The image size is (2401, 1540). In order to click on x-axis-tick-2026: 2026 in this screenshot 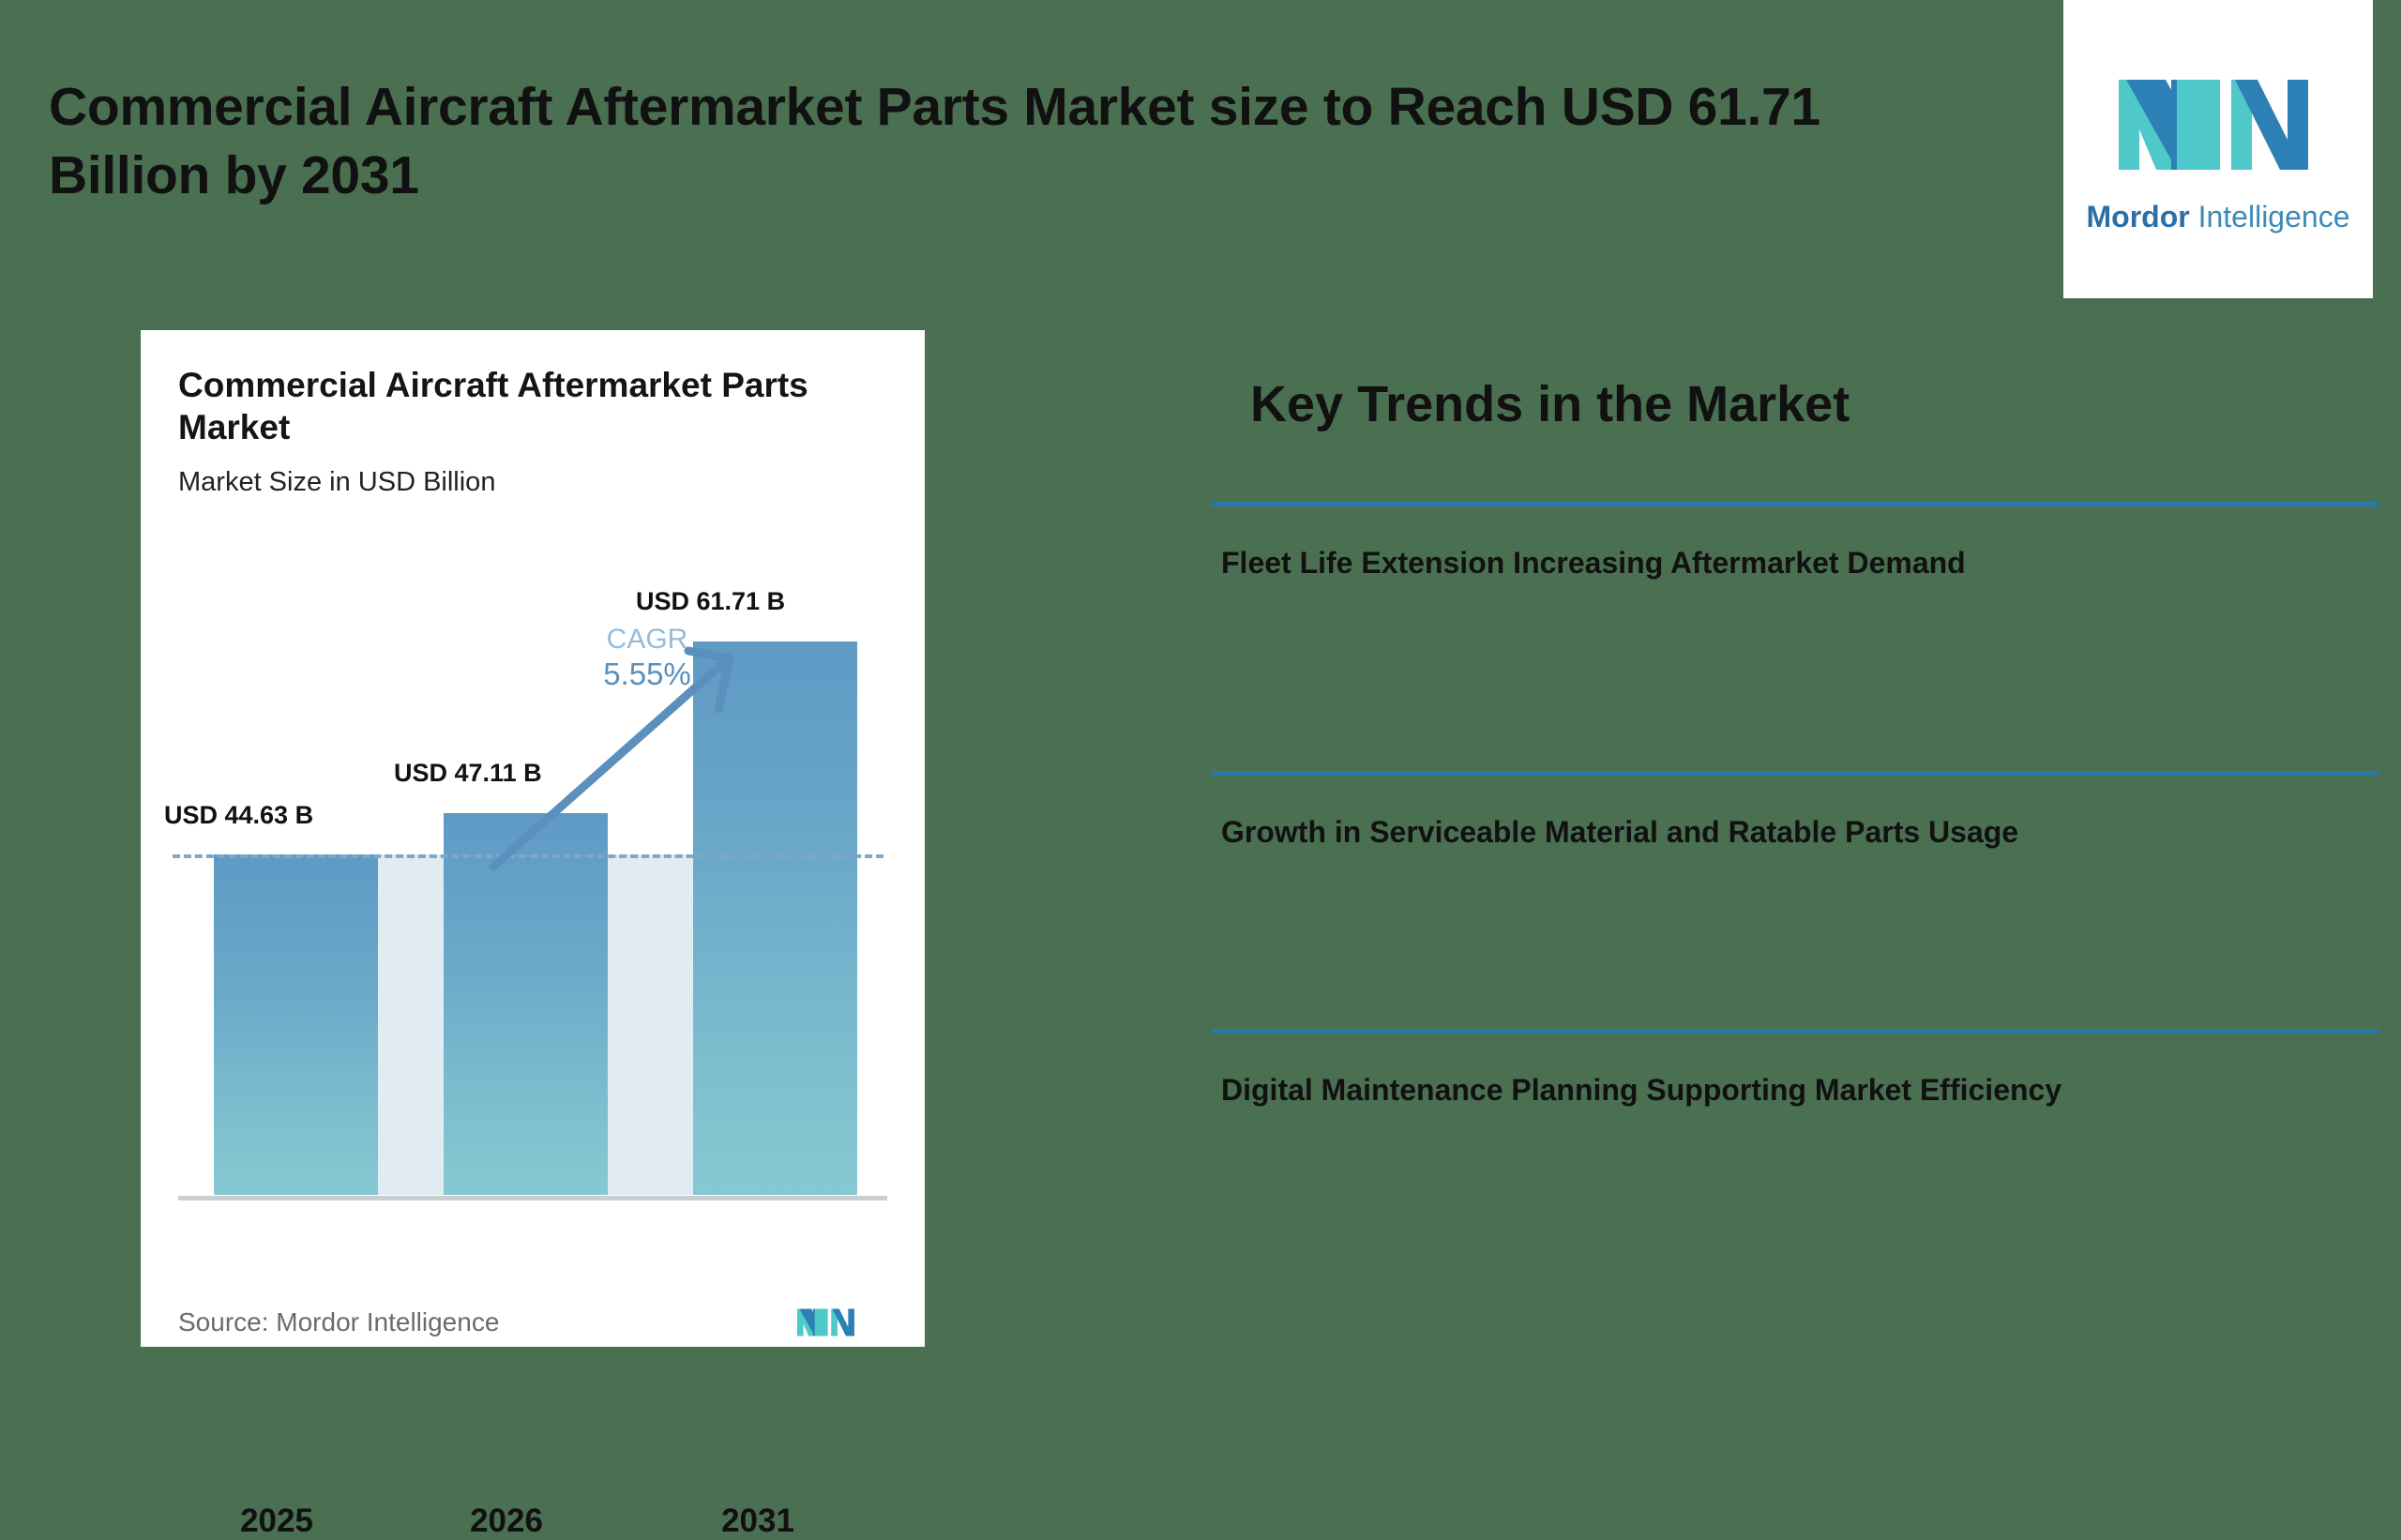, I will do `click(506, 1520)`.